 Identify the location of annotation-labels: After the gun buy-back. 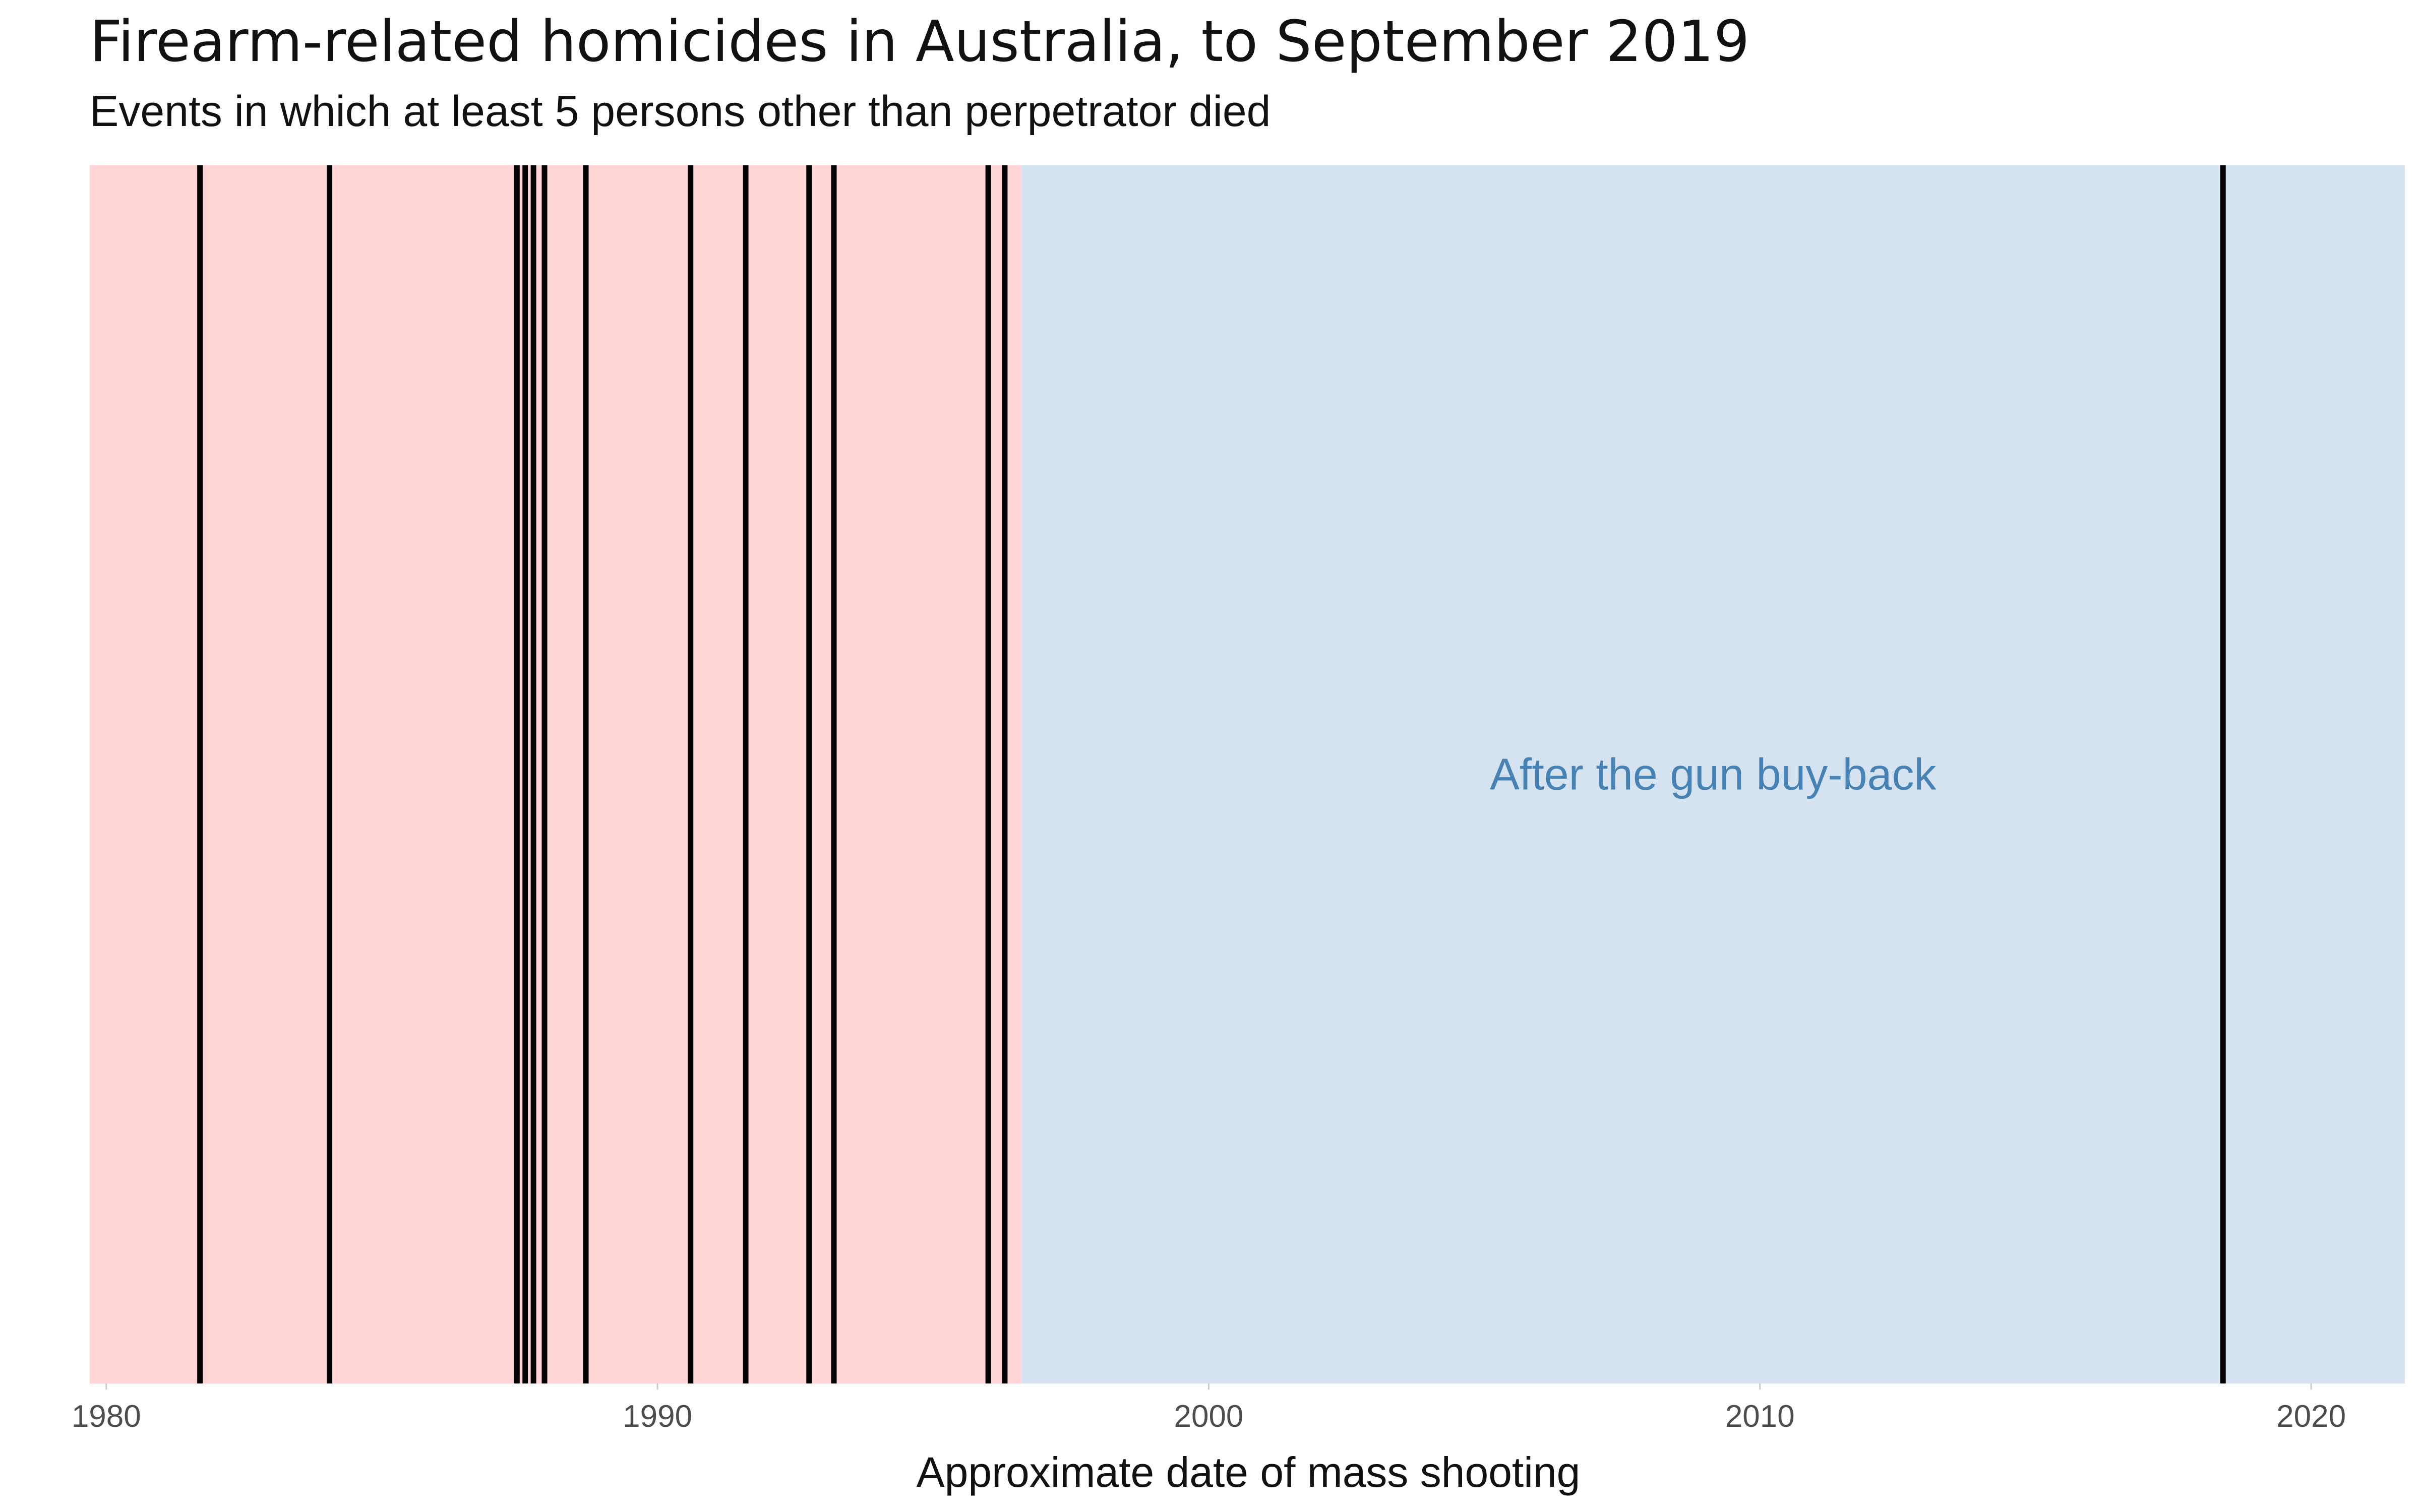
(1713, 774).